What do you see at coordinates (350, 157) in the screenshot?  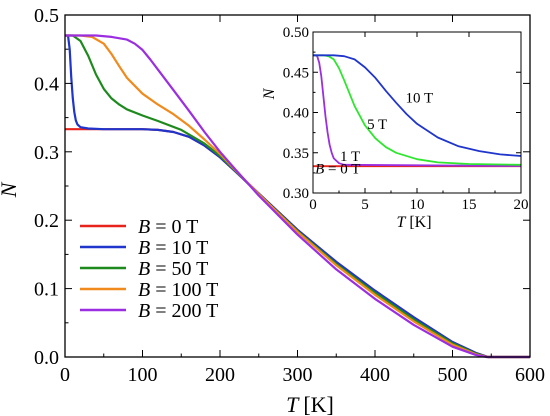 I see `inset-annotation-1: 1 T` at bounding box center [350, 157].